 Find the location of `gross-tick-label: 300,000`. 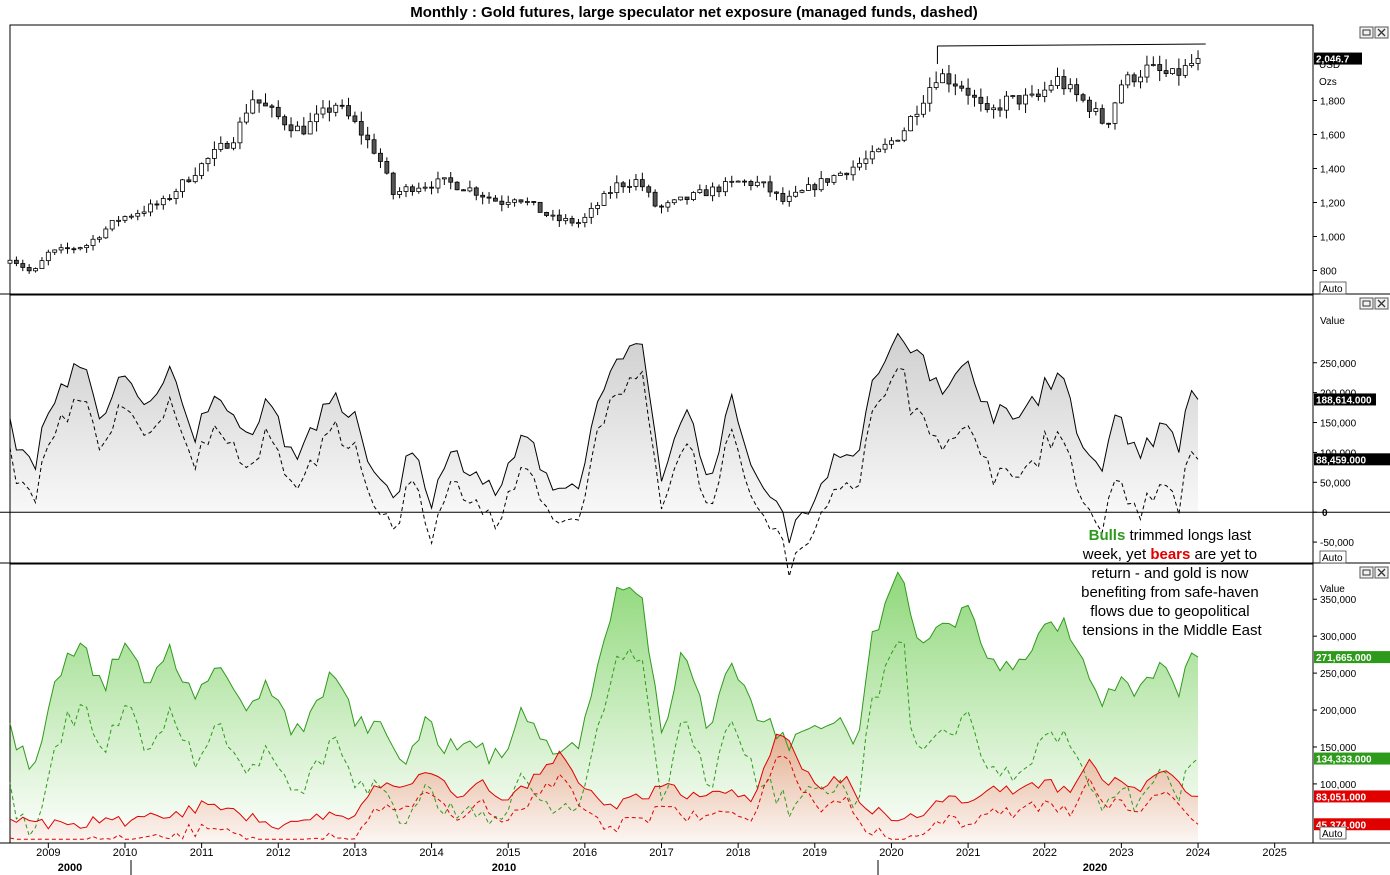

gross-tick-label: 300,000 is located at coordinates (1338, 637).